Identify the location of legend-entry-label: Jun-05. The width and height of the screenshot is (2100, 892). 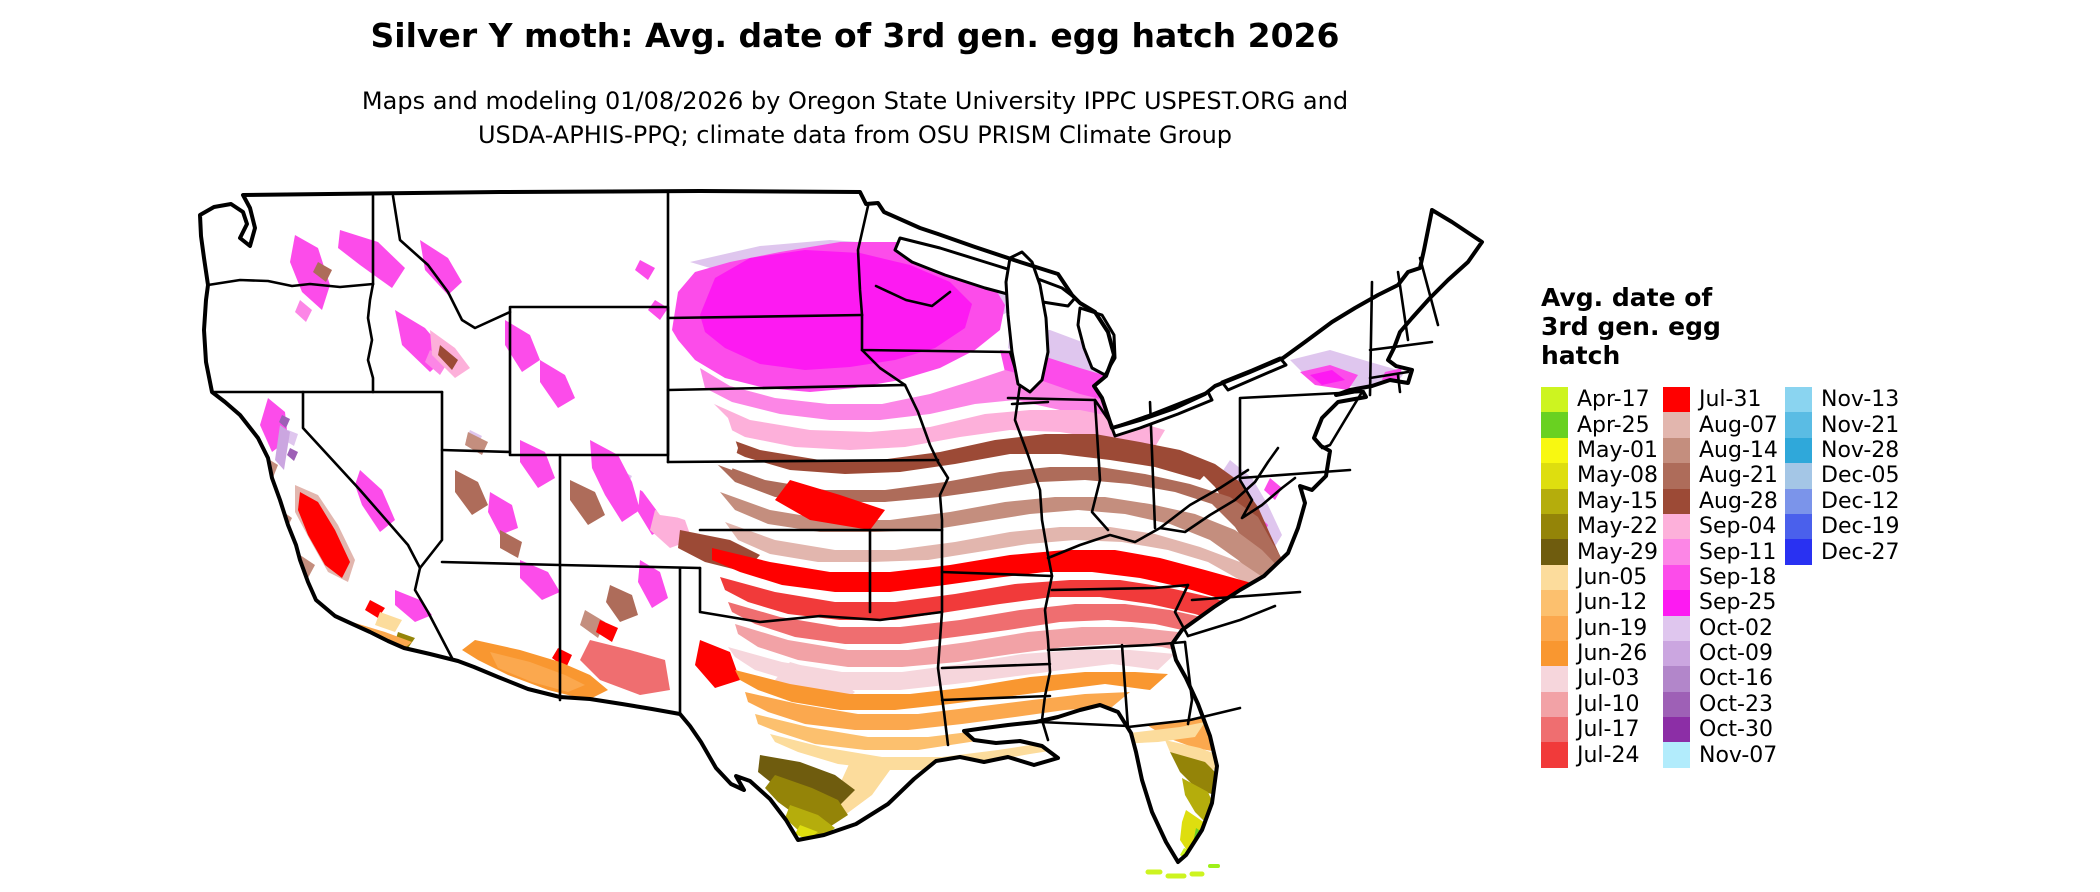
(1612, 577).